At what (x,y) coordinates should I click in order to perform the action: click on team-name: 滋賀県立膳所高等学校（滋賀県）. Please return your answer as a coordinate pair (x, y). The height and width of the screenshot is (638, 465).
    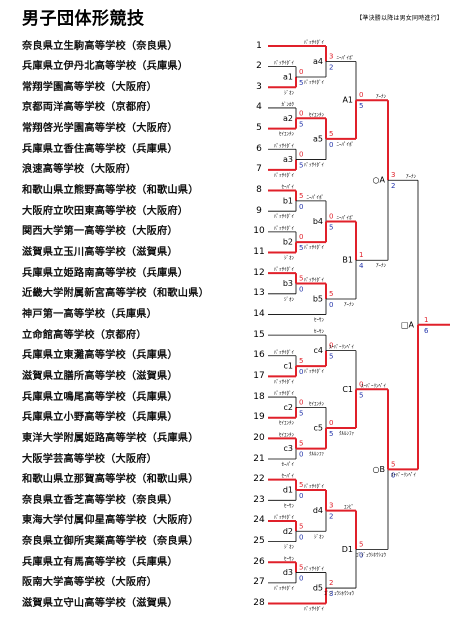
    Looking at the image, I should click on (100, 376).